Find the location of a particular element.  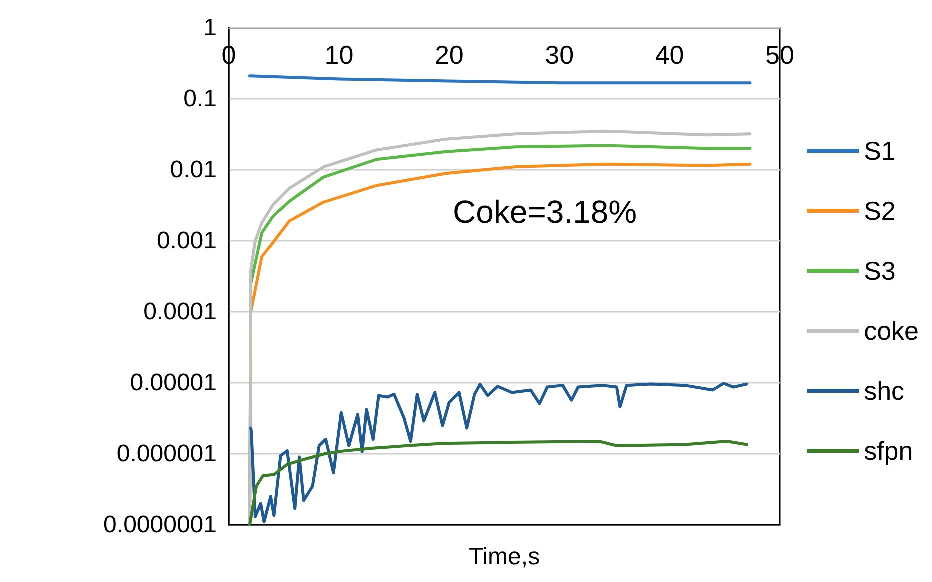

y-tick-label: 0.000001 is located at coordinates (166, 454).